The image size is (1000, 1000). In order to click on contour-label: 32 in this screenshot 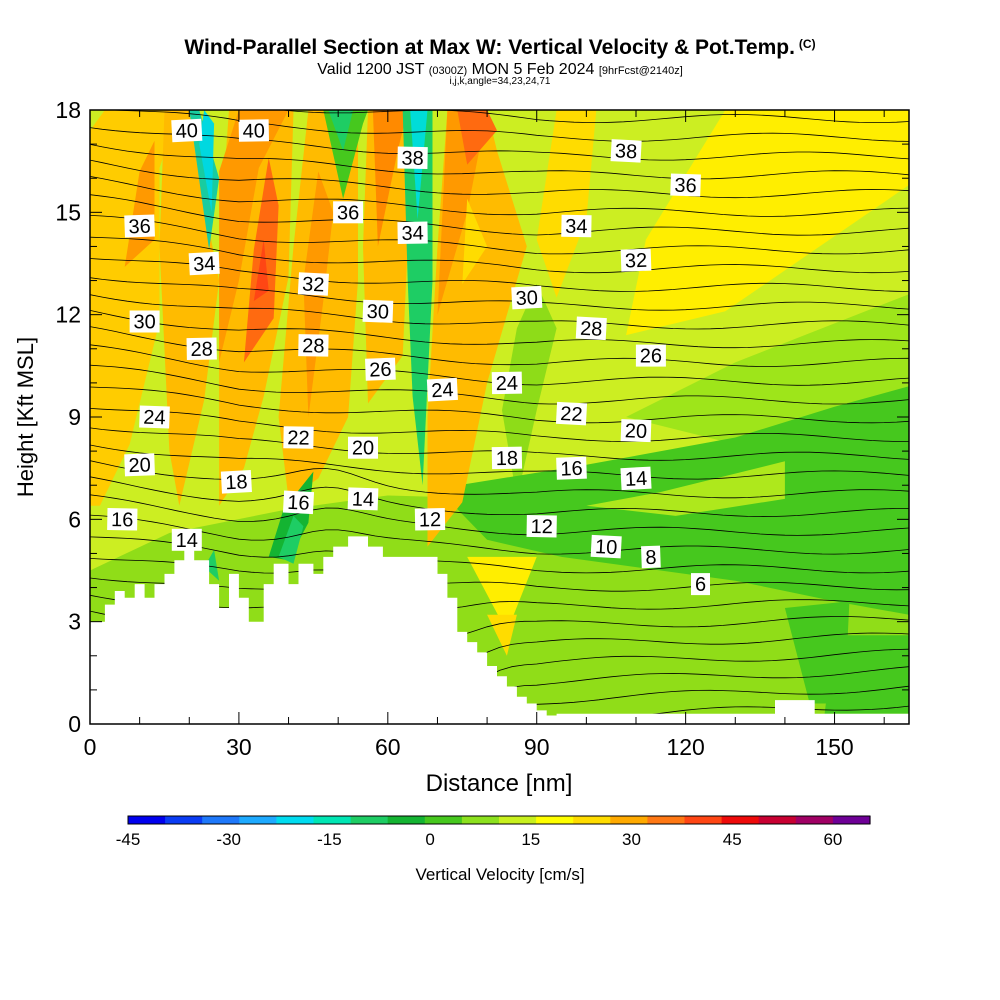, I will do `click(313, 284)`.